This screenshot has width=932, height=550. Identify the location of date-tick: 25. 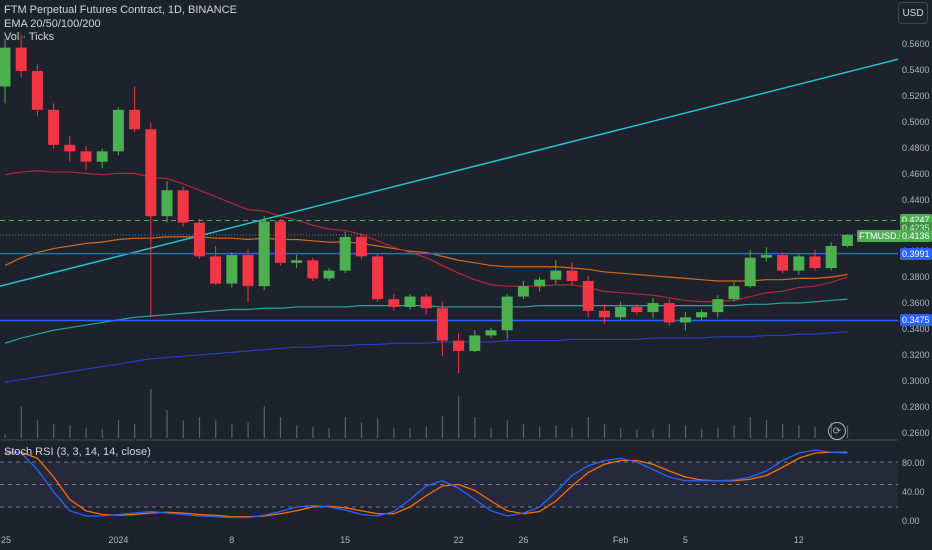
(6, 540).